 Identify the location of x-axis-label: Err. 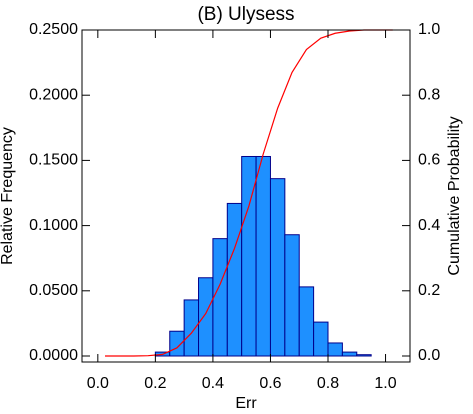
(246, 403).